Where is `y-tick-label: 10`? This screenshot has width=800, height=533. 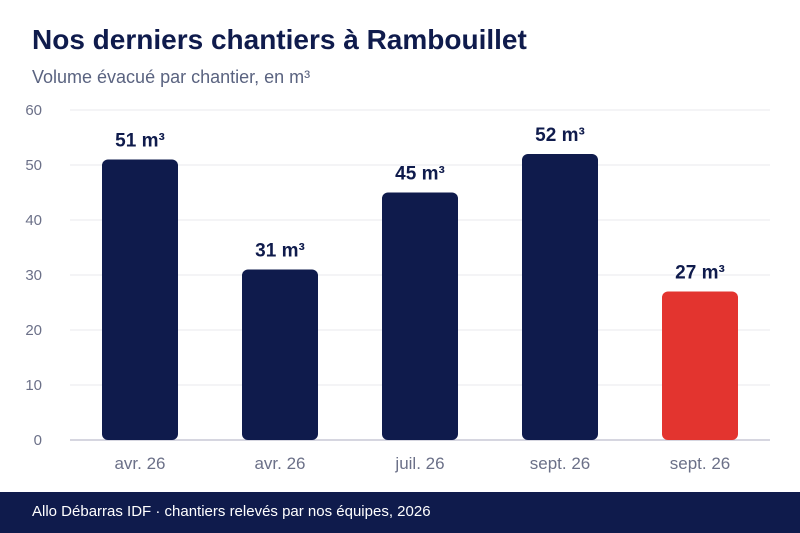 y-tick-label: 10 is located at coordinates (33, 385).